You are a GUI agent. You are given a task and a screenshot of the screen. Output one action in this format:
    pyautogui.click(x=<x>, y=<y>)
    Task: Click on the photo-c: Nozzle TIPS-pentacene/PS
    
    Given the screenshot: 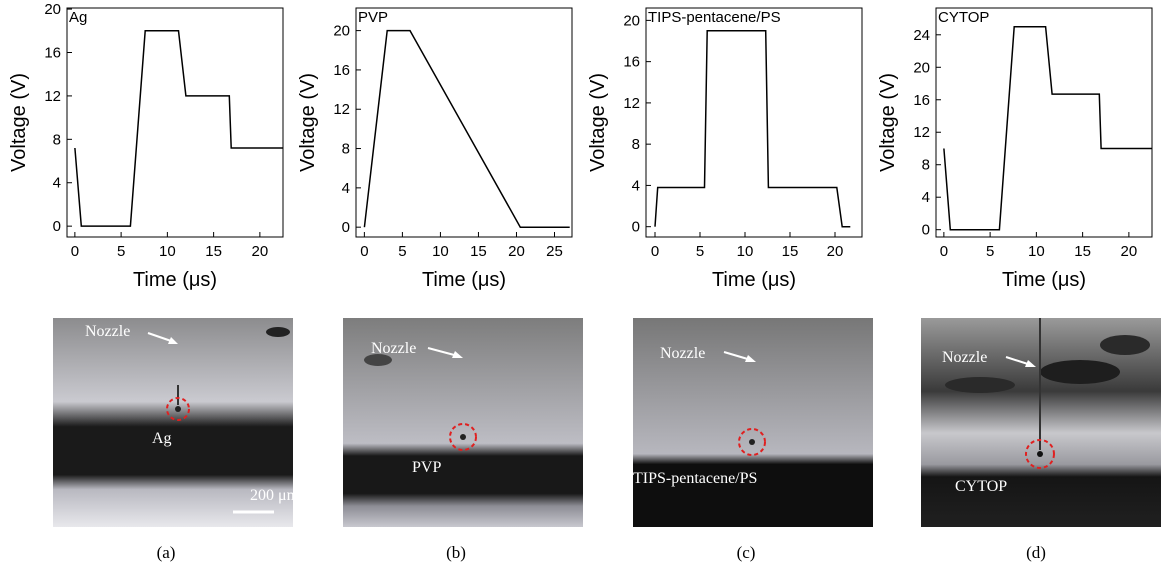 What is the action you would take?
    pyautogui.click(x=753, y=422)
    